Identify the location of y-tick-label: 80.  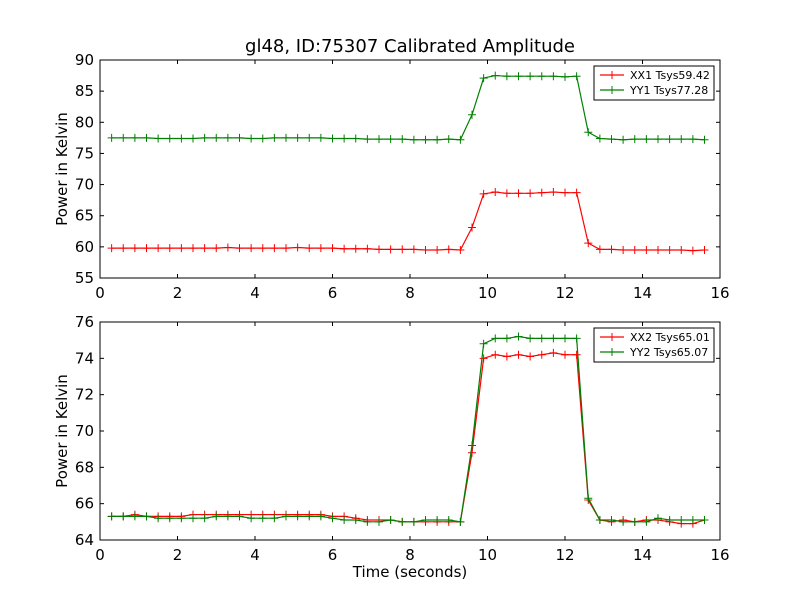
(84, 122).